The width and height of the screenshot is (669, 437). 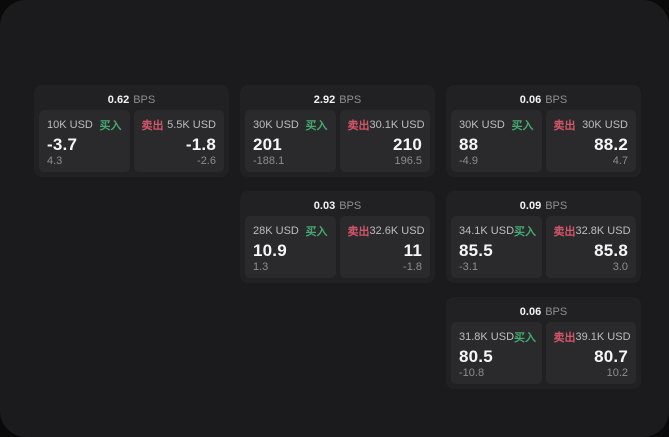 What do you see at coordinates (472, 373) in the screenshot?
I see `buy-delta: -10.8` at bounding box center [472, 373].